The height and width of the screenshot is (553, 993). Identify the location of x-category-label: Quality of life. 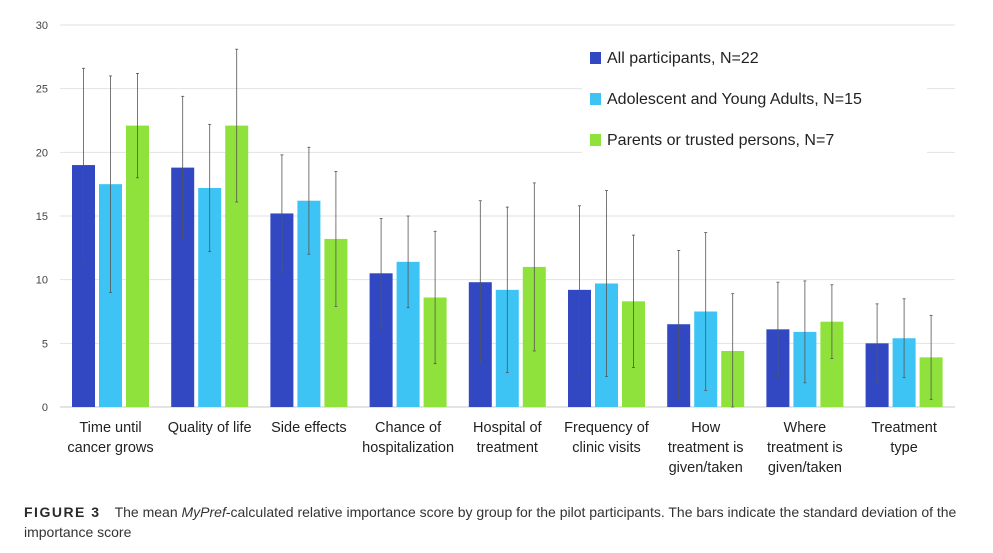
(210, 428).